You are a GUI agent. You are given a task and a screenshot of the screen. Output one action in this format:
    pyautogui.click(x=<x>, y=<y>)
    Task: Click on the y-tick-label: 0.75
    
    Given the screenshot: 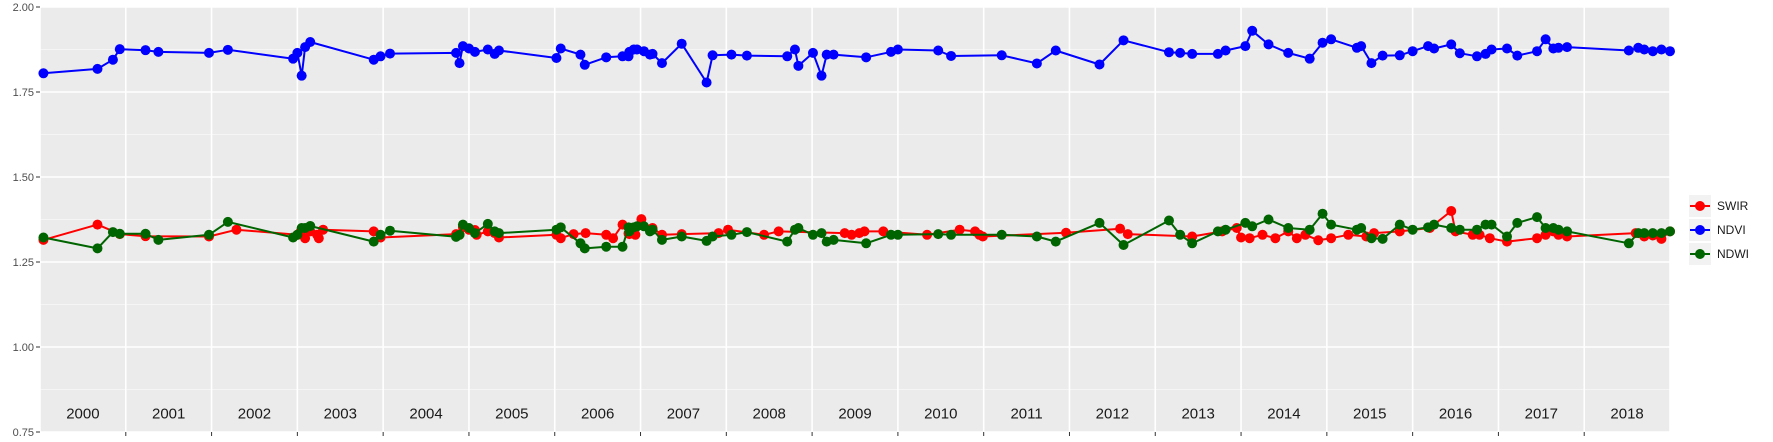 What is the action you would take?
    pyautogui.click(x=23, y=433)
    